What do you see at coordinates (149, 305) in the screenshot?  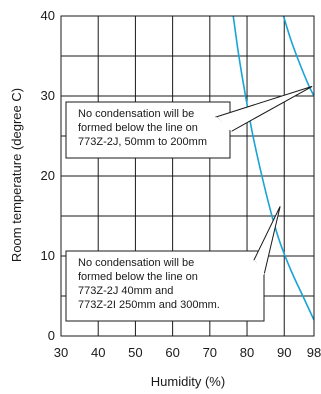 I see `annotation-line: 773Z-2I 250mm and 300mm.` at bounding box center [149, 305].